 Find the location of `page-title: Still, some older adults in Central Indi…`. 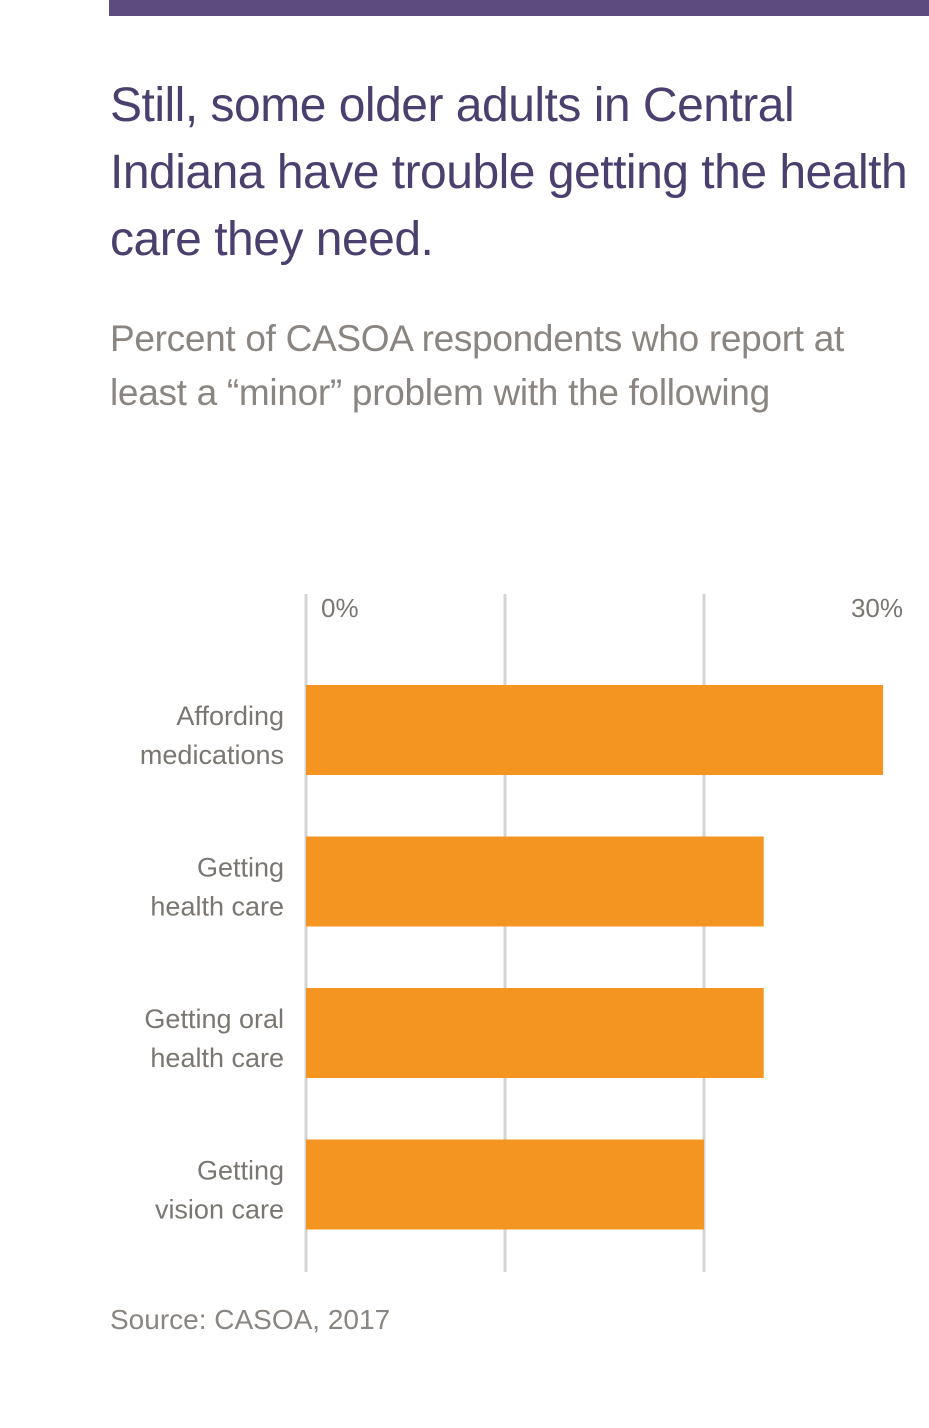

page-title: Still, some older adults in Central Indi… is located at coordinates (509, 172).